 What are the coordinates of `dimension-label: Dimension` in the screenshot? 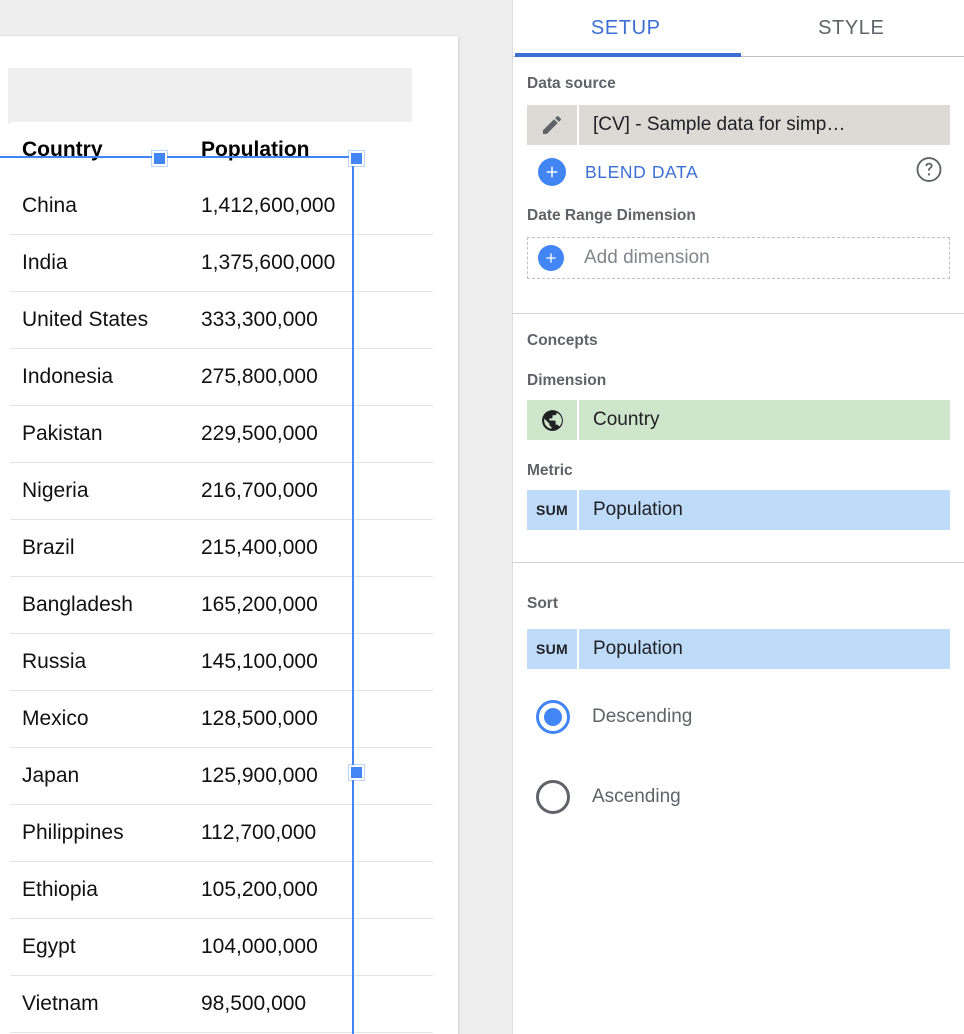 It's located at (567, 380).